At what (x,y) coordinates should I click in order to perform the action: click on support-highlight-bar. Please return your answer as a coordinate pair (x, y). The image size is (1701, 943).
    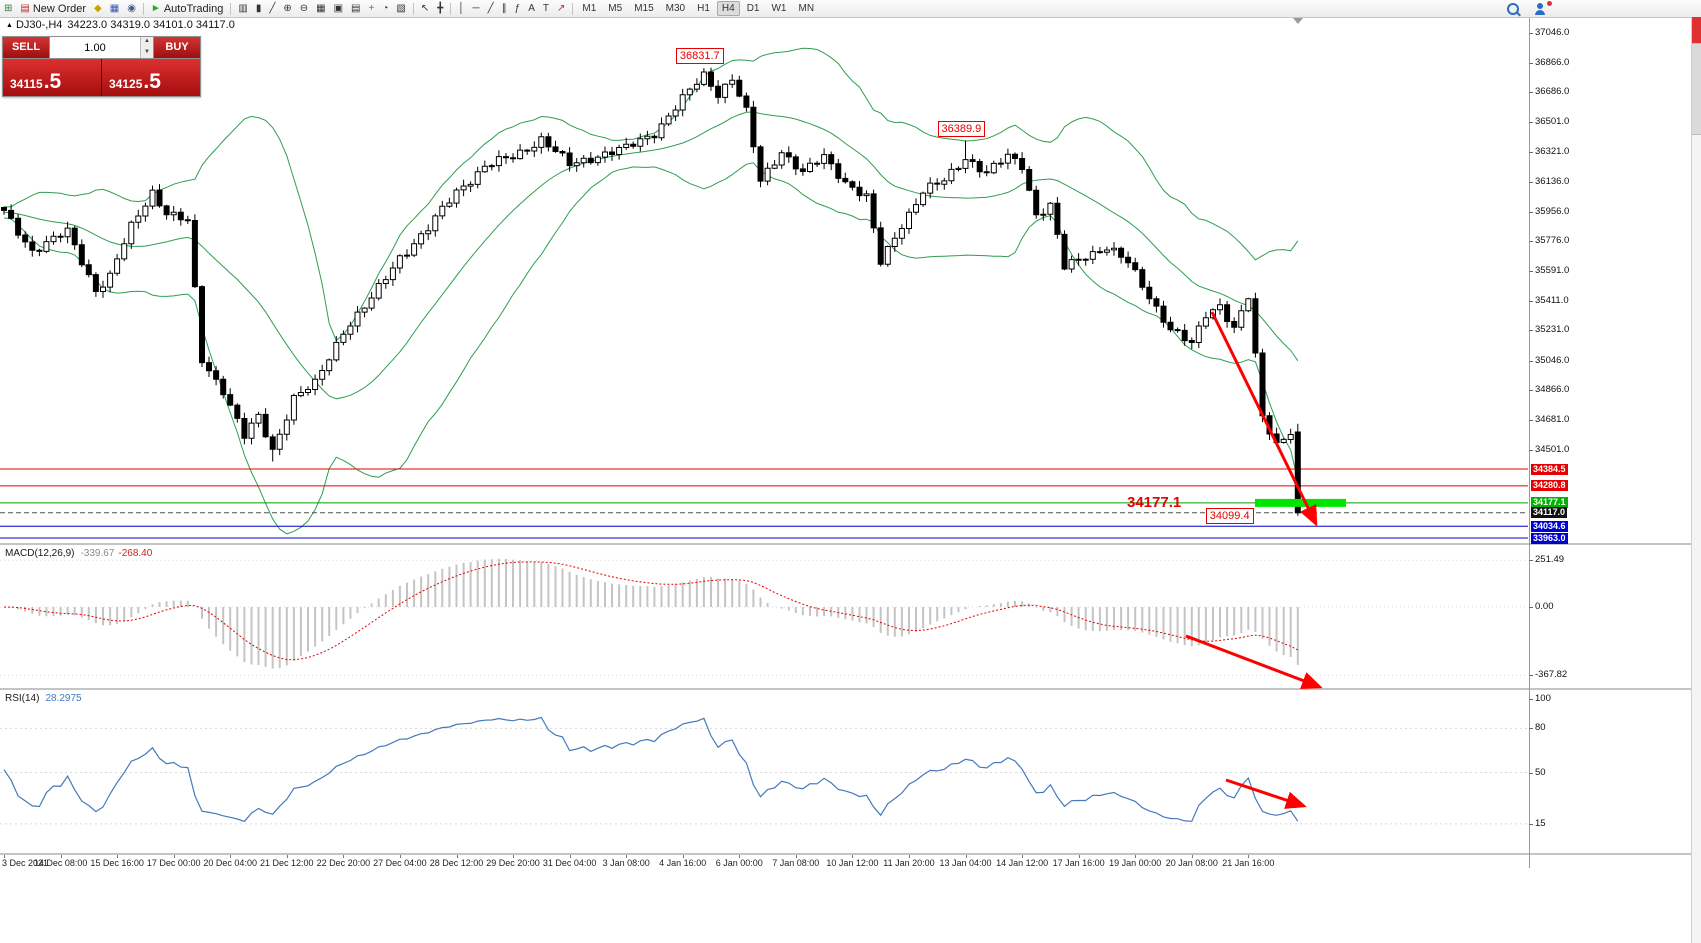
    Looking at the image, I should click on (1300, 502).